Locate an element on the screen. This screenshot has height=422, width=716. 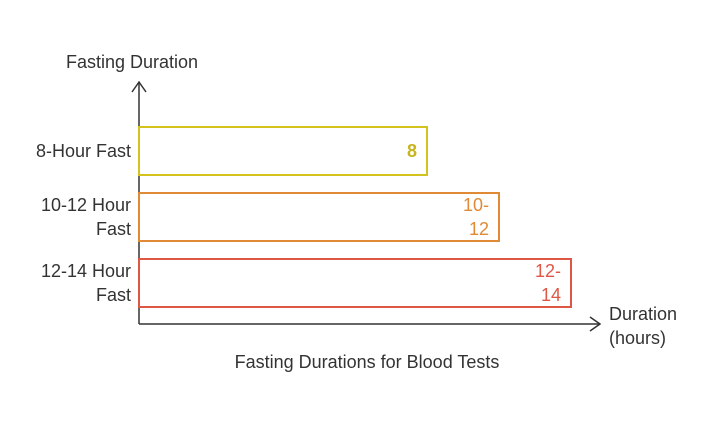
data-label: 12-14 is located at coordinates (548, 283).